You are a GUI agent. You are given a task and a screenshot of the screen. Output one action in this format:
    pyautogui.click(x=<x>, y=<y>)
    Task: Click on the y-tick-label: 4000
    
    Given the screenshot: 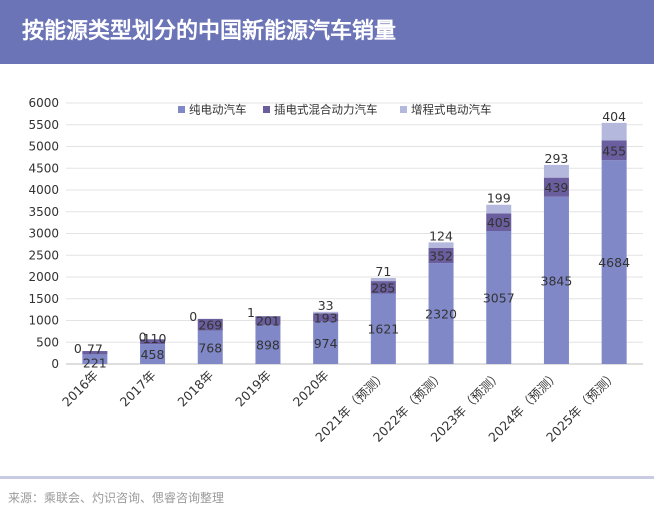 What is the action you would take?
    pyautogui.click(x=43, y=190)
    